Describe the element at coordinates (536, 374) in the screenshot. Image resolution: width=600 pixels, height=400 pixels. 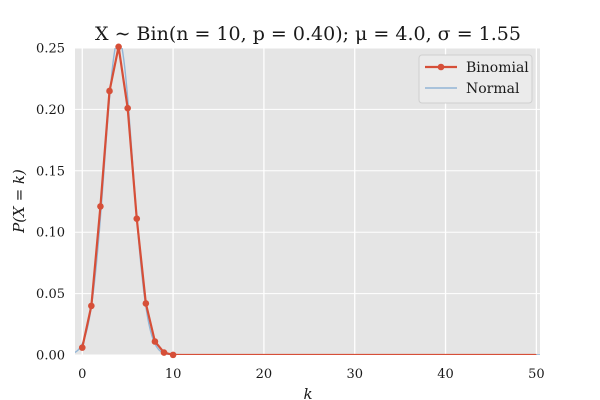
I see `x-tick-label: 50` at that location.